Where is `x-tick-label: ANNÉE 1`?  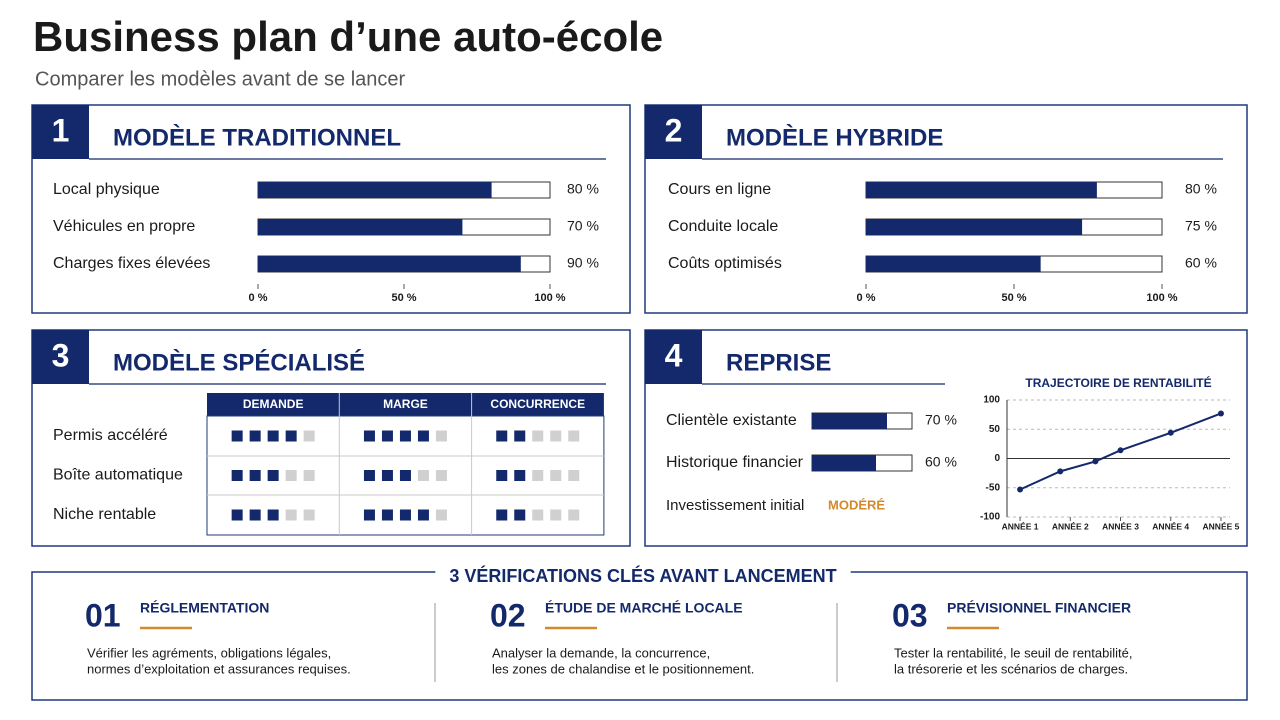
x-tick-label: ANNÉE 1 is located at coordinates (1020, 526).